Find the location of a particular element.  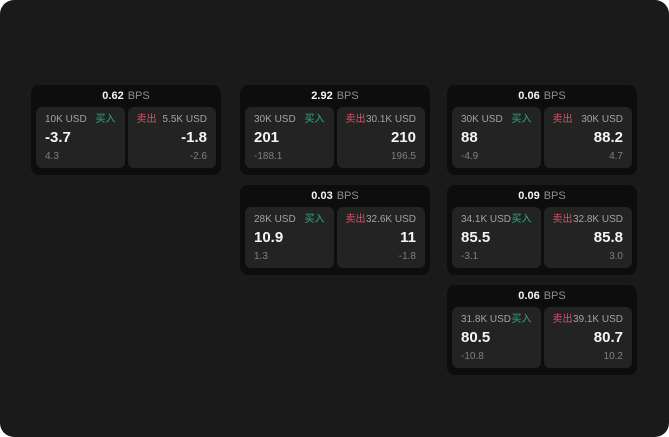

buy-delta: -188.1 is located at coordinates (268, 156).